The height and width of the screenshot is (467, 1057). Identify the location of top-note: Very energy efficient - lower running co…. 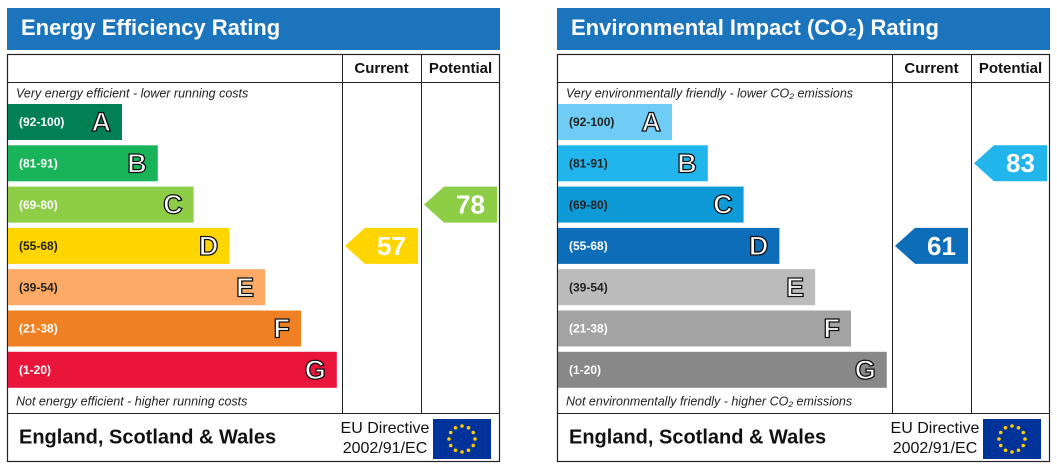
(132, 93).